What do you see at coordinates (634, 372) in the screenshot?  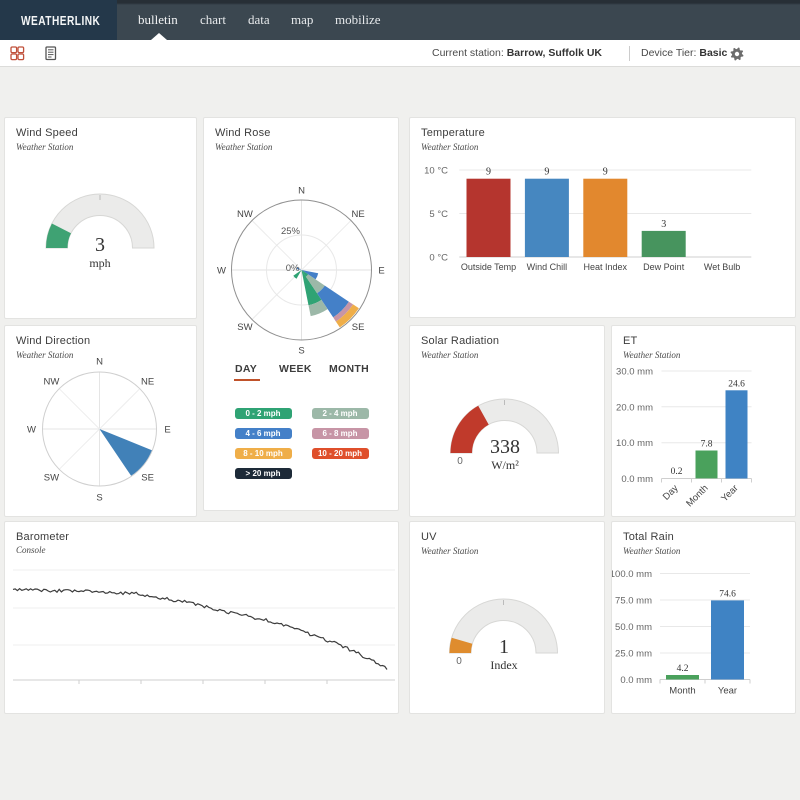 I see `svg-text: 30.0 mm` at bounding box center [634, 372].